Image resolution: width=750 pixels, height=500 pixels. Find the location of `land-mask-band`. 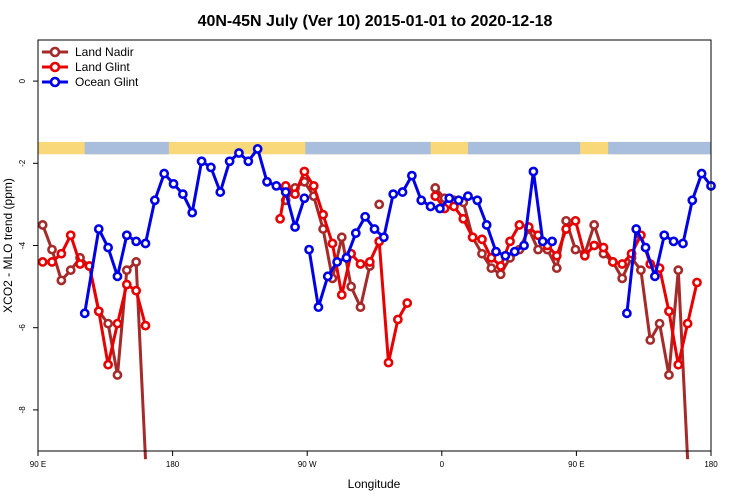

land-mask-band is located at coordinates (374, 148).